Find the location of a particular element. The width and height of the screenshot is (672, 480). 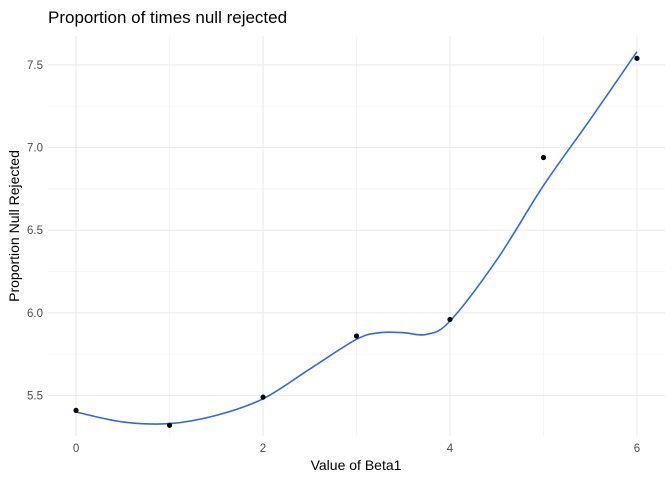

y-tick-label: 6.5 is located at coordinates (35, 231).